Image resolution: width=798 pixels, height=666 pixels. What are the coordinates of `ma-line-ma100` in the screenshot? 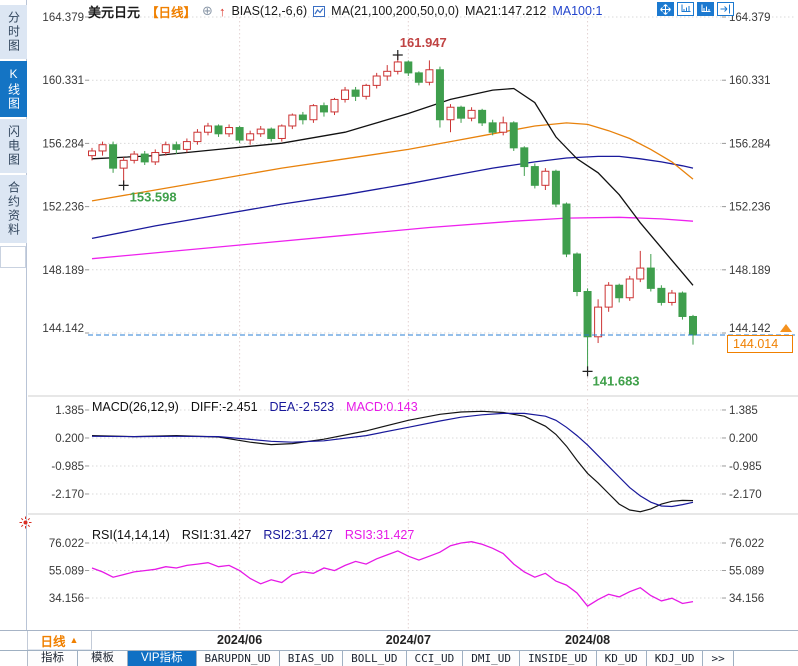 It's located at (392, 197).